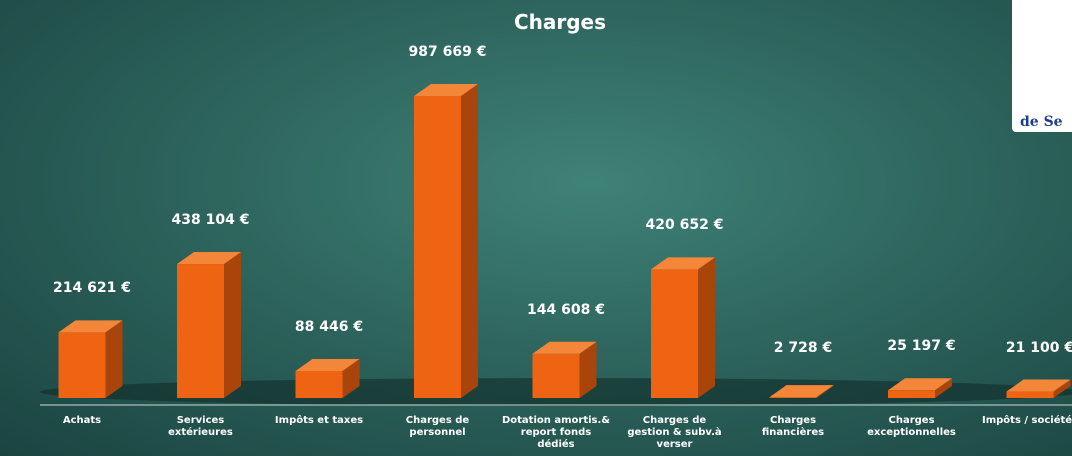 Image resolution: width=1072 pixels, height=456 pixels. What do you see at coordinates (674, 432) in the screenshot?
I see `x-tick-label: Charges de gestion & subv.à verser` at bounding box center [674, 432].